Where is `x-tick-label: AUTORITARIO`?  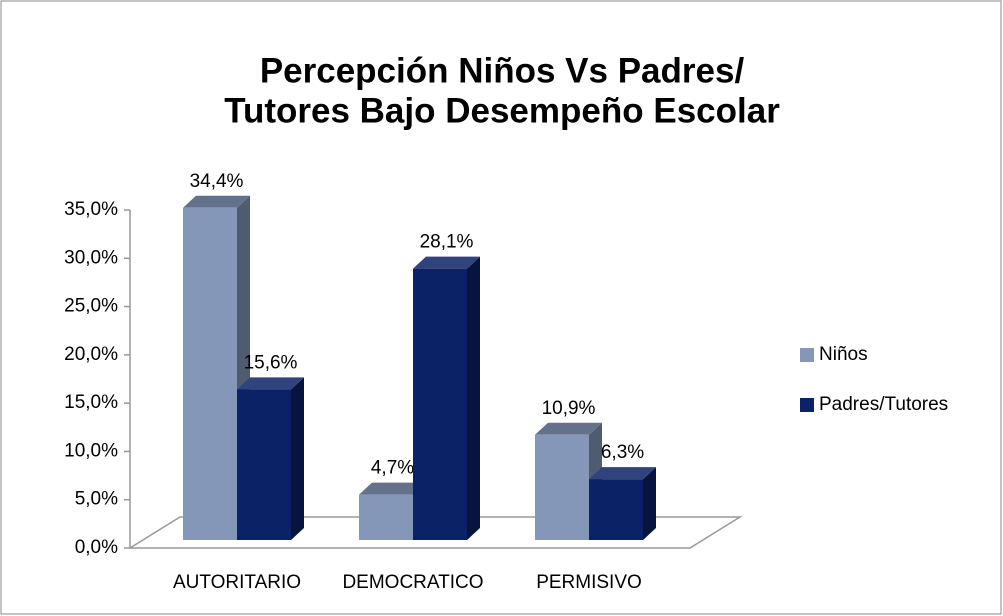
x-tick-label: AUTORITARIO is located at coordinates (237, 582).